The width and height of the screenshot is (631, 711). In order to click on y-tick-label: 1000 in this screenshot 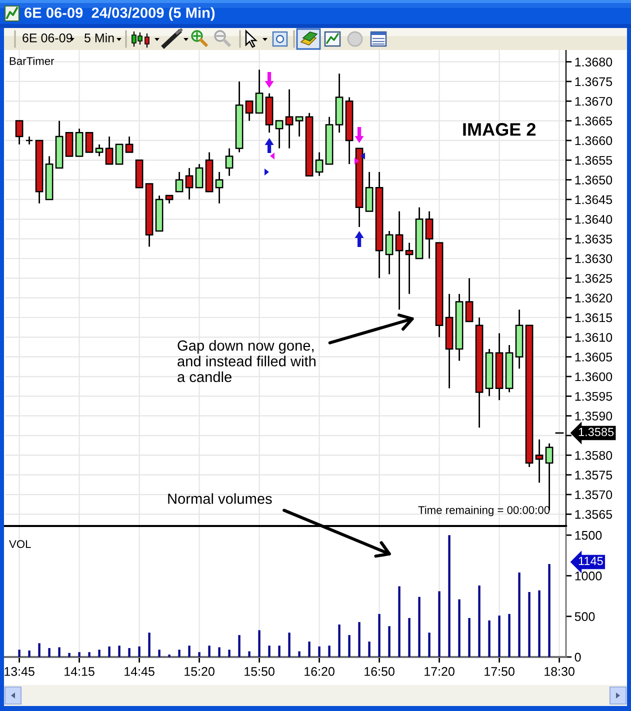, I will do `click(588, 576)`.